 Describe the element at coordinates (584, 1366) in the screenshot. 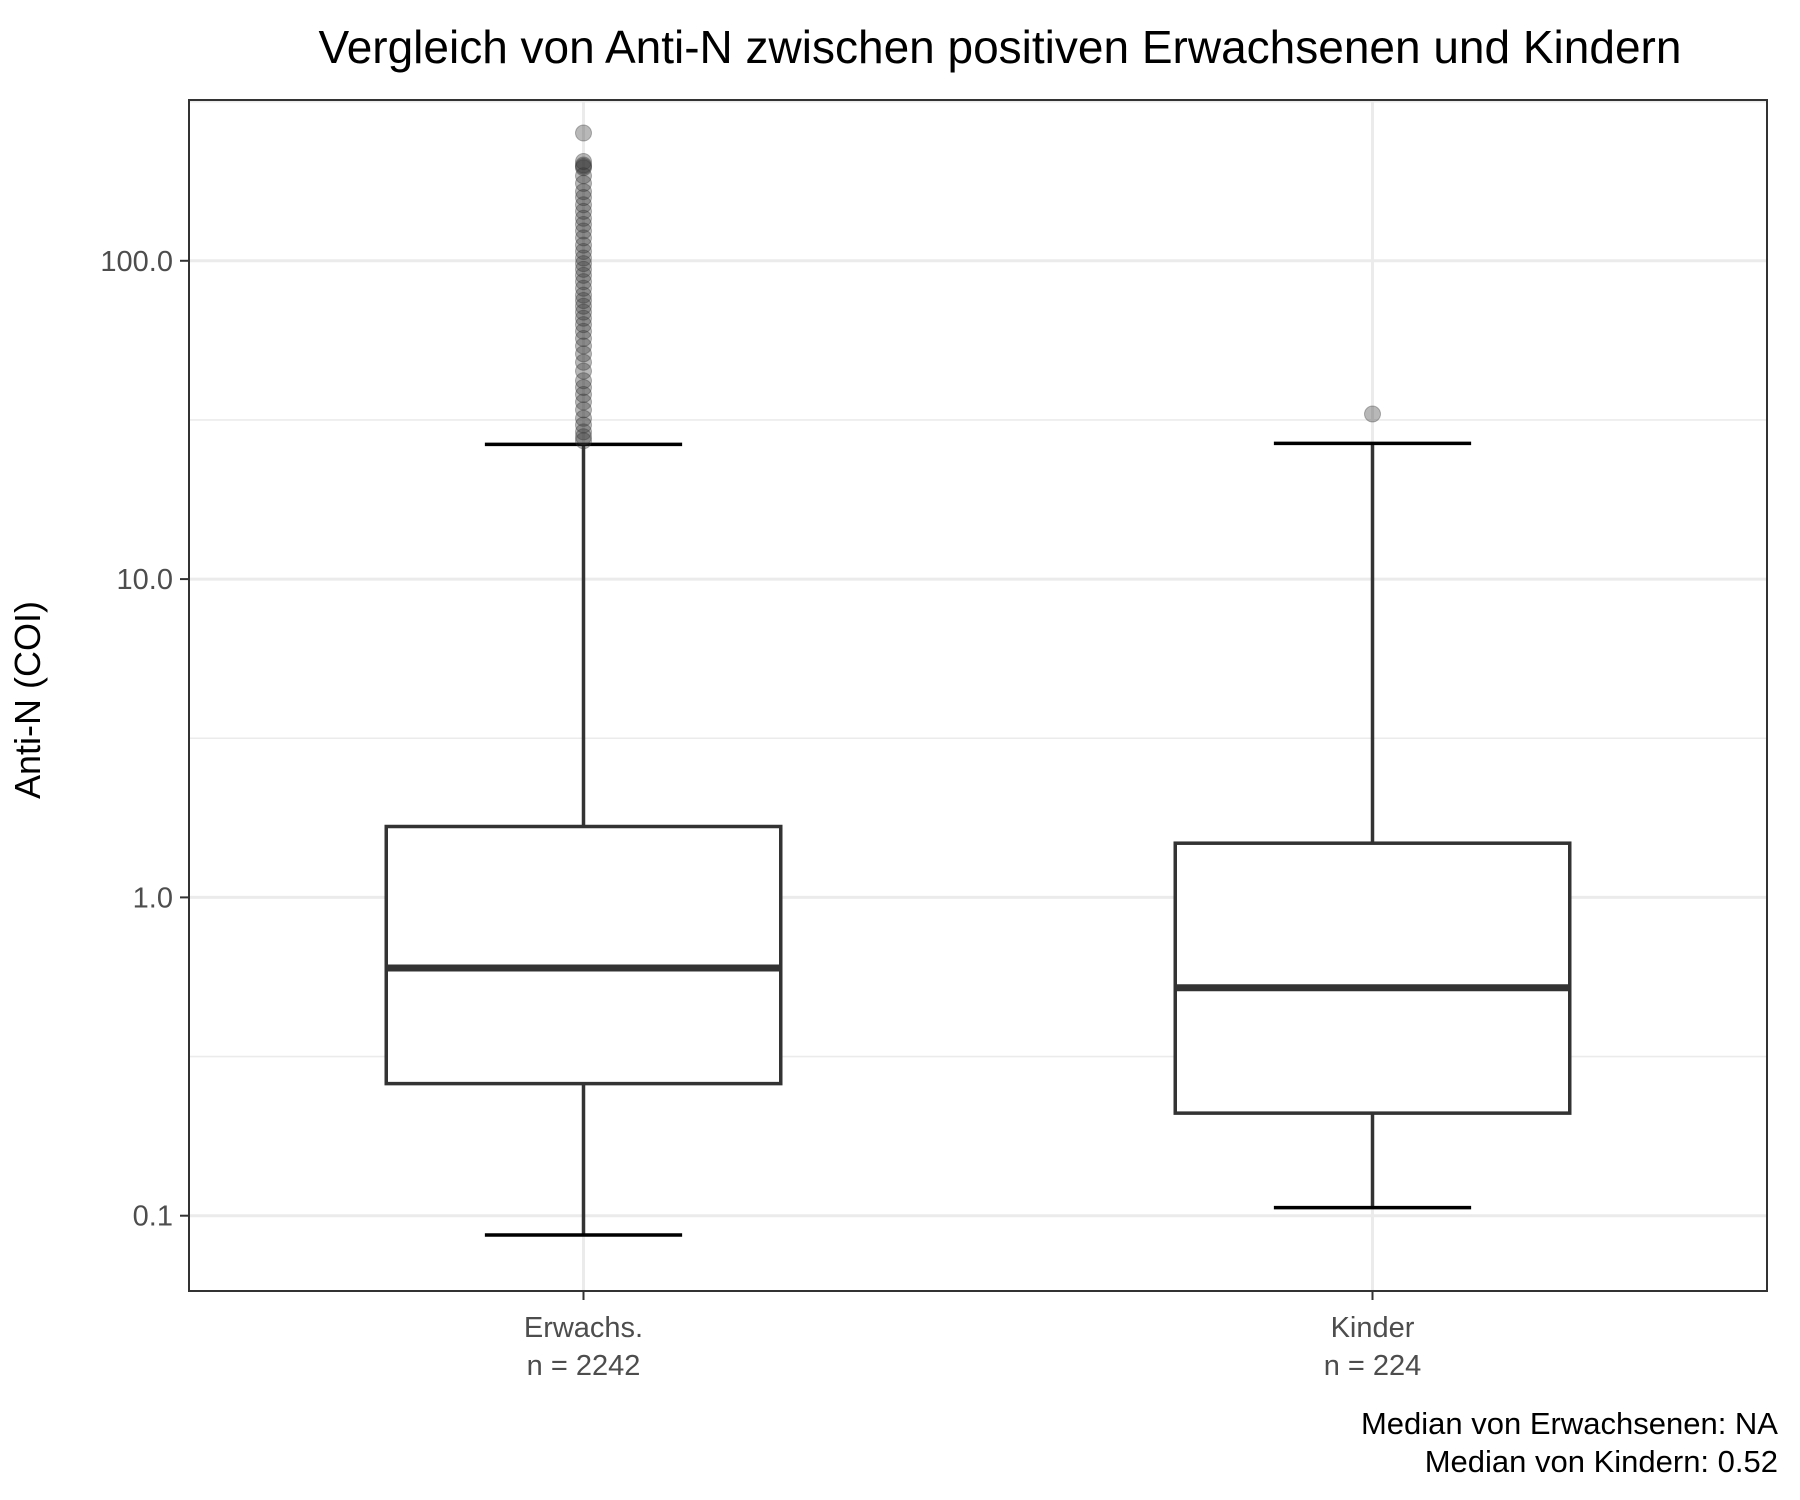

I see `x-tick-count-label: n = 2242` at that location.